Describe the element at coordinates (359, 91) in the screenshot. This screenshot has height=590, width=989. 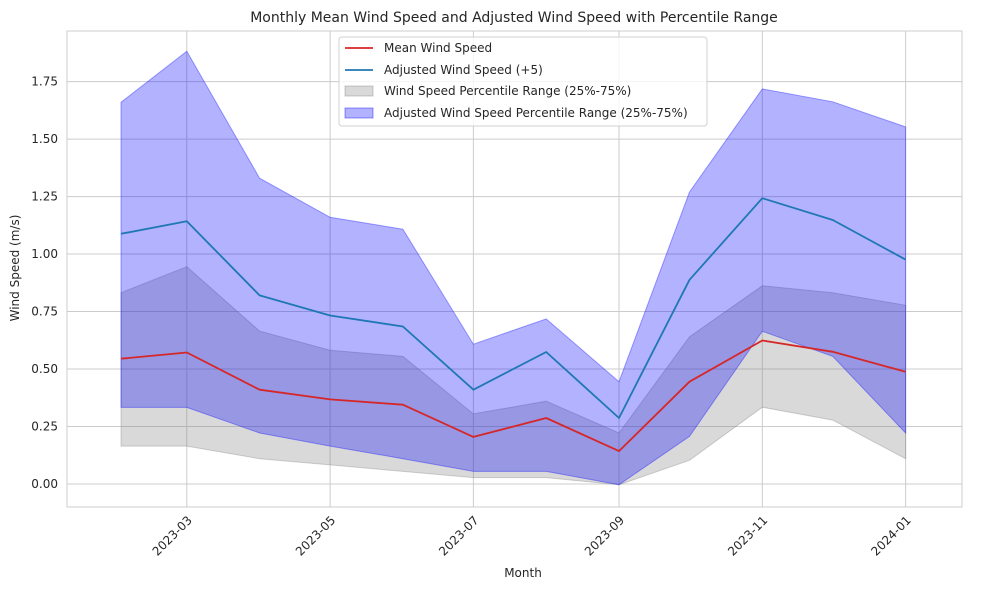
I see `legend-swatch-percentile` at that location.